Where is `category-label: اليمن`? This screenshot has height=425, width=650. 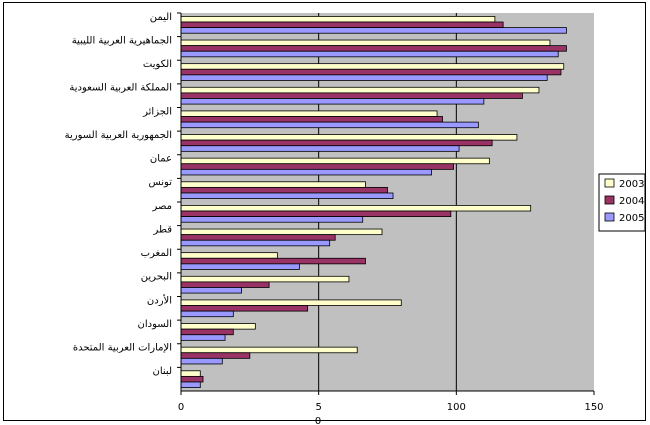 category-label: اليمن is located at coordinates (161, 17).